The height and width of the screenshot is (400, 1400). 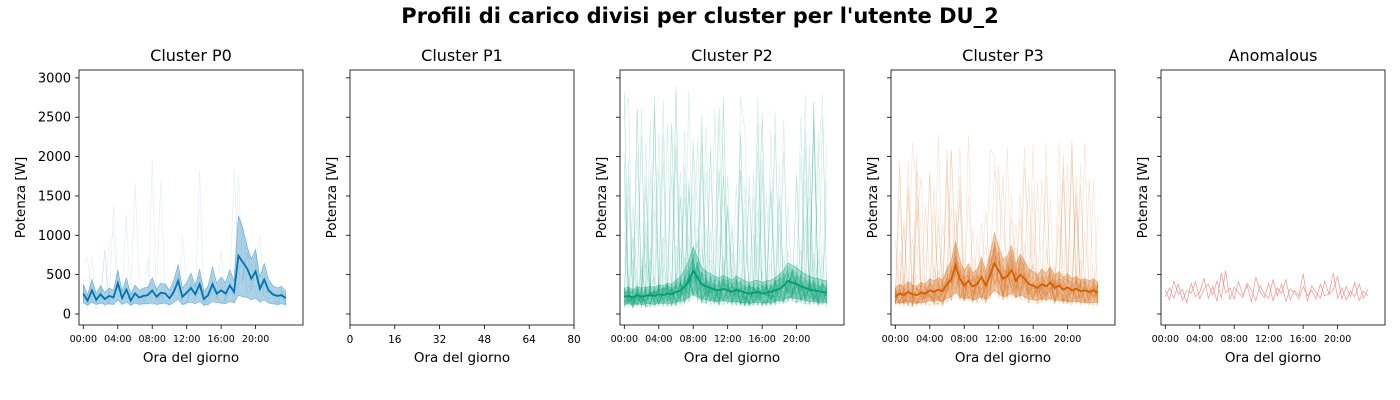 I want to click on x-tick-label: 16, so click(x=395, y=340).